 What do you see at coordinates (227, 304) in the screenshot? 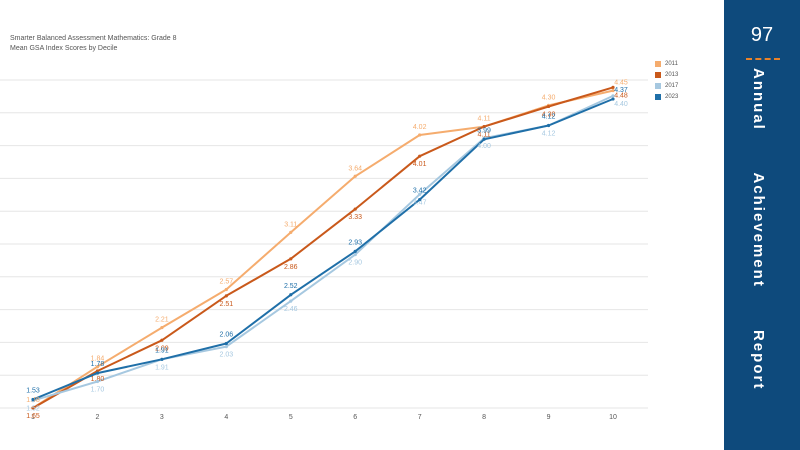
I see `data-label-2013: 2.51` at bounding box center [227, 304].